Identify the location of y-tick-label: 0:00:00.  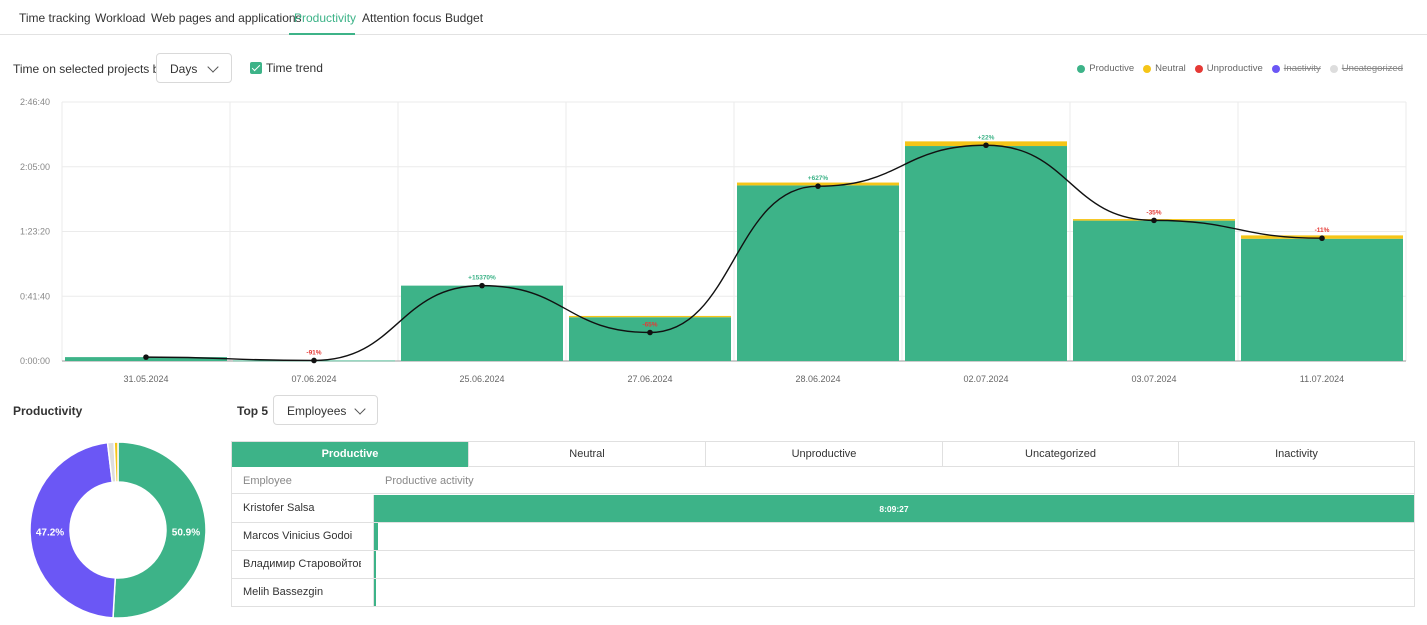
(35, 361).